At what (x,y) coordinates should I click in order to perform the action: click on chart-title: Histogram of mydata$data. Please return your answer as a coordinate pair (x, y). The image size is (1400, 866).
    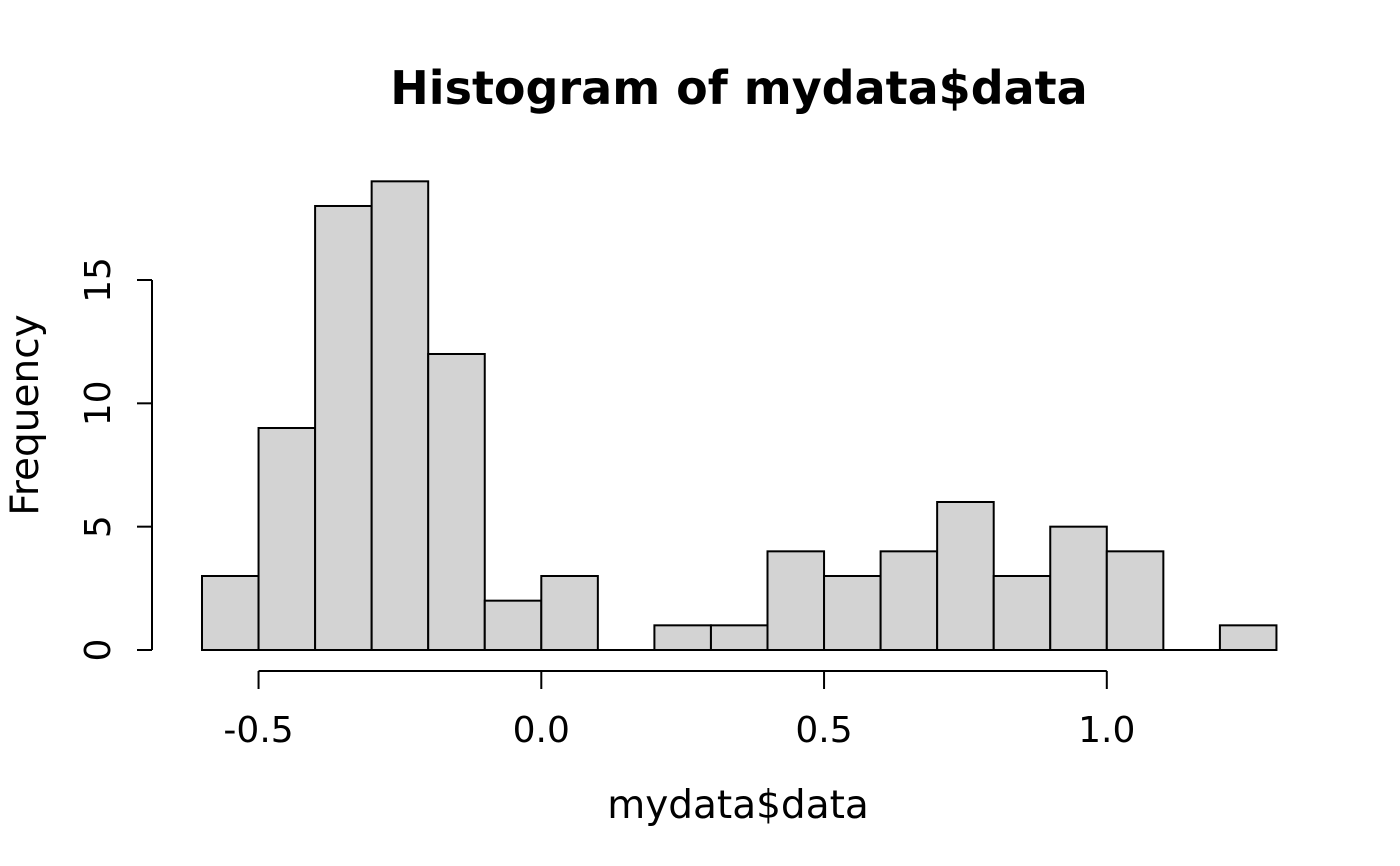
    Looking at the image, I should click on (738, 88).